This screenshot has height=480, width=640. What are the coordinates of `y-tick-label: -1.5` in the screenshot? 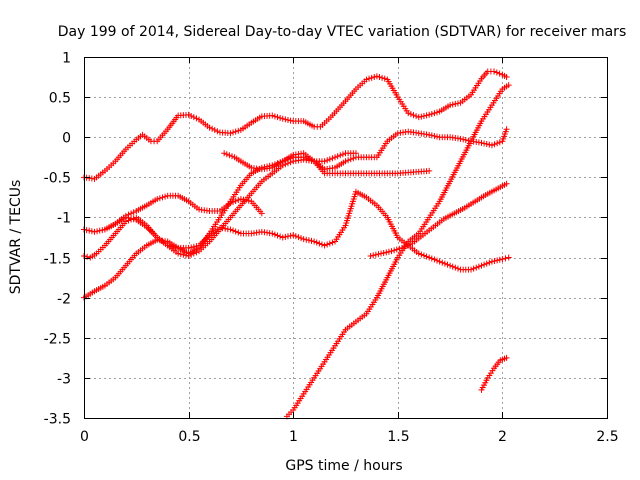 It's located at (57, 260).